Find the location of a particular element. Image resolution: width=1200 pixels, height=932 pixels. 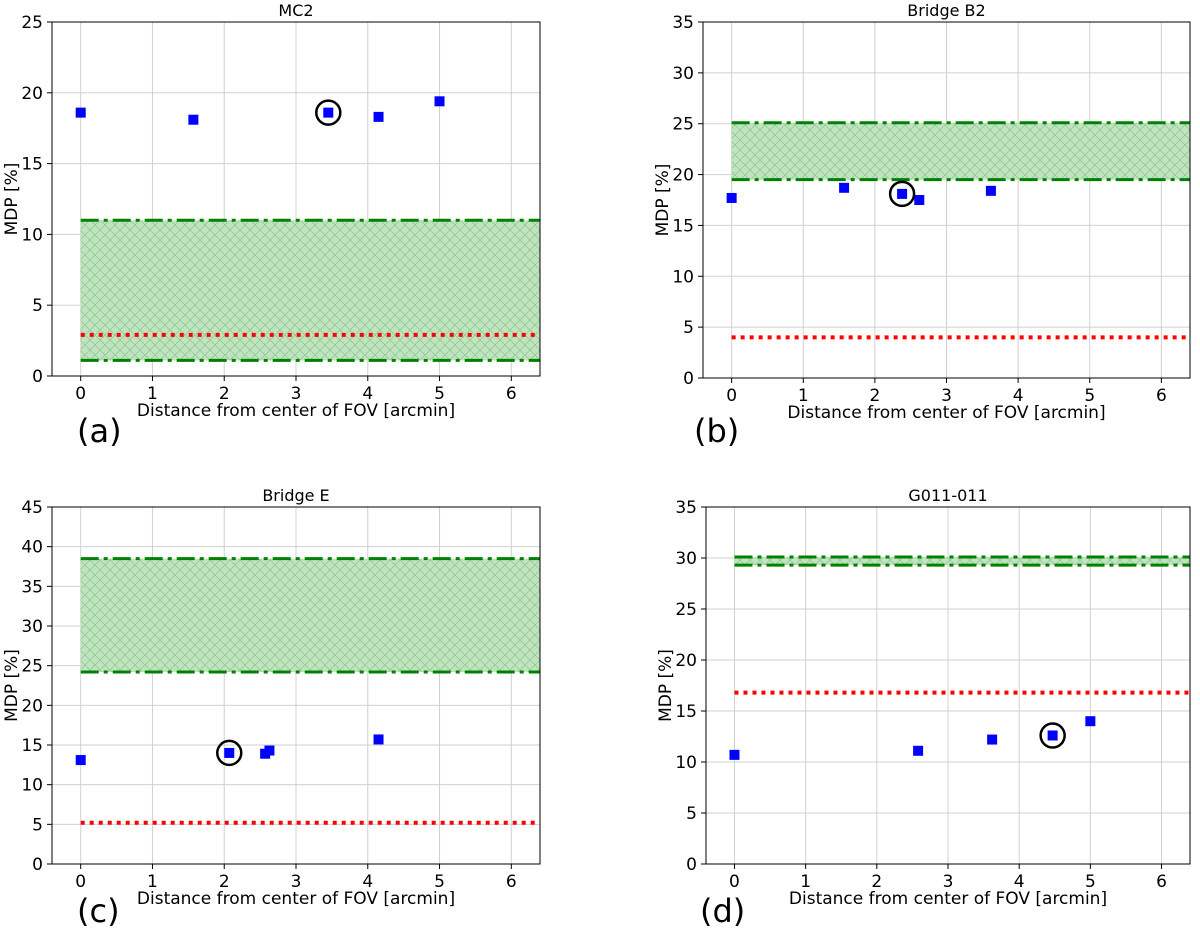

chart-title: MC2 is located at coordinates (295, 10).